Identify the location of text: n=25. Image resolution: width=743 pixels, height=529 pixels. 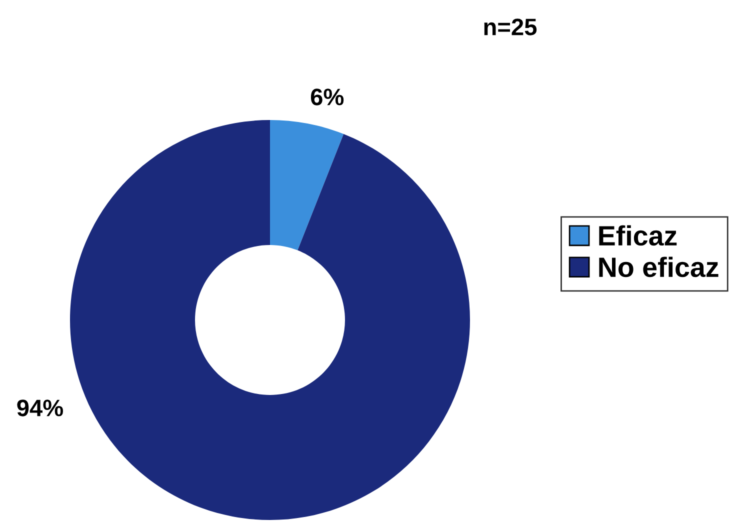
(510, 27).